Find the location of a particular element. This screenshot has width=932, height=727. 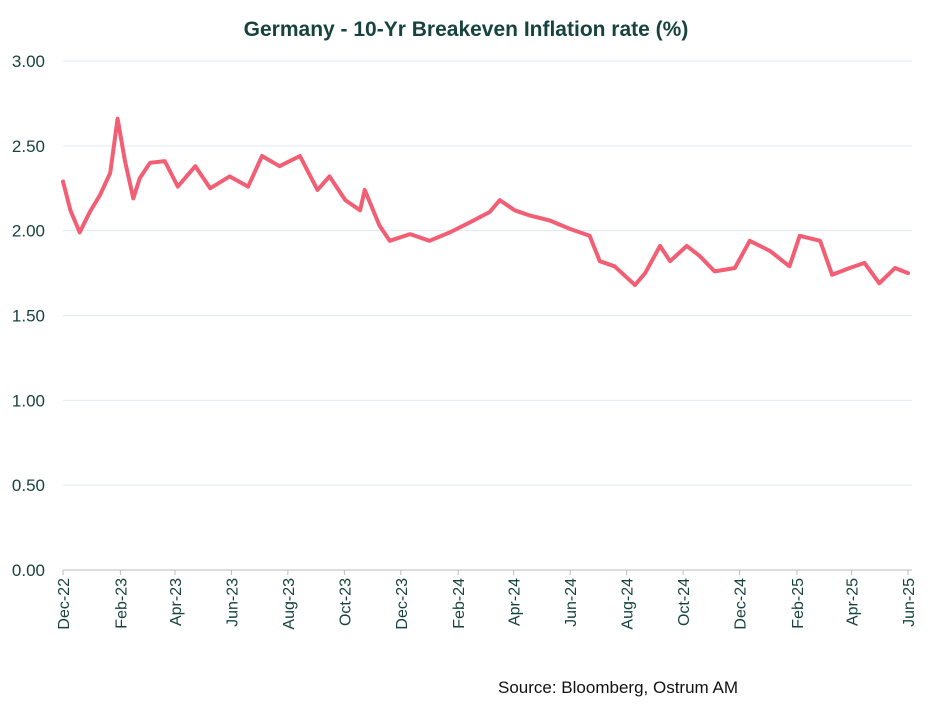

y-tick-label: 2.00 is located at coordinates (28, 231).